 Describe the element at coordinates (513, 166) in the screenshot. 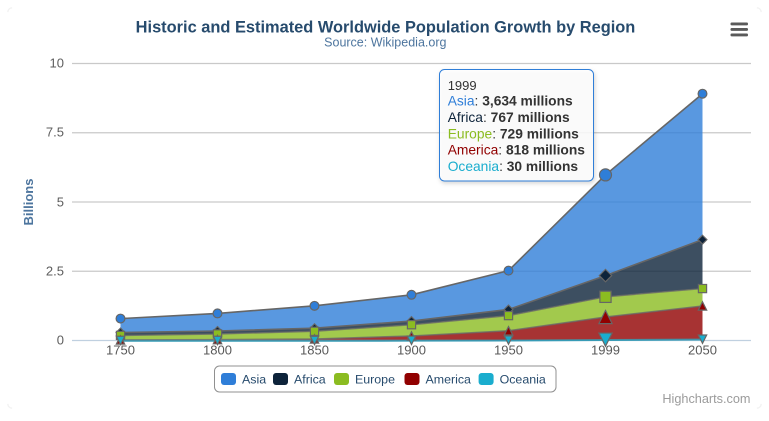

I see `svg-text: Oceania: 30 millions` at that location.